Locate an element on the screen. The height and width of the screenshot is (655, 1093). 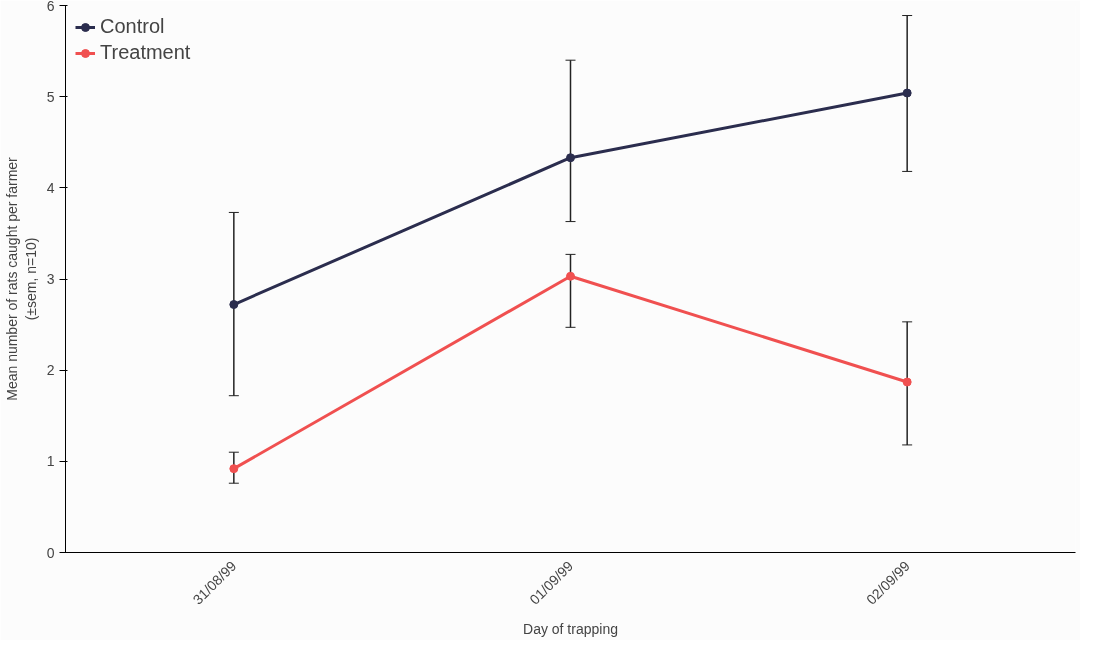
y-tick-label: 6 is located at coordinates (50, 7).